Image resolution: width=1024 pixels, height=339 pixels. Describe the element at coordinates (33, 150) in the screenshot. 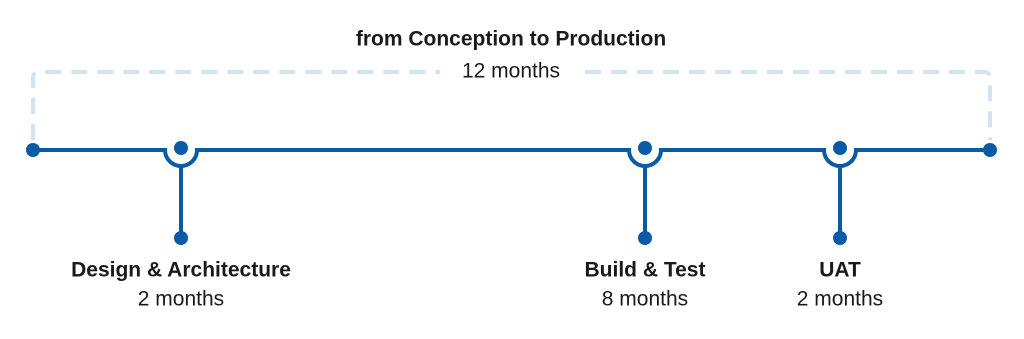

I see `start-dot` at that location.